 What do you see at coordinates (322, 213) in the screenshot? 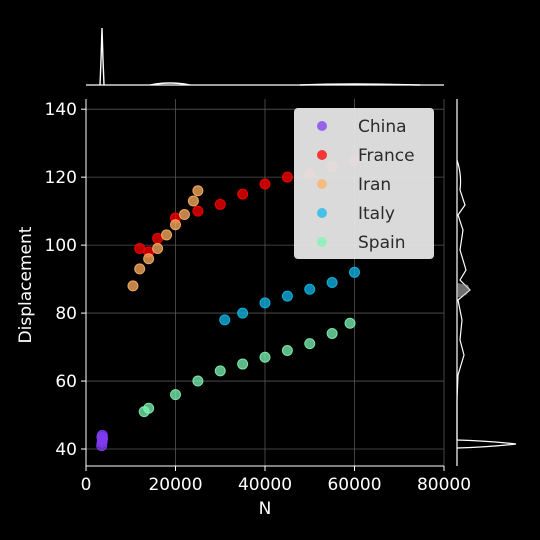
I see `legend-marker-italy` at bounding box center [322, 213].